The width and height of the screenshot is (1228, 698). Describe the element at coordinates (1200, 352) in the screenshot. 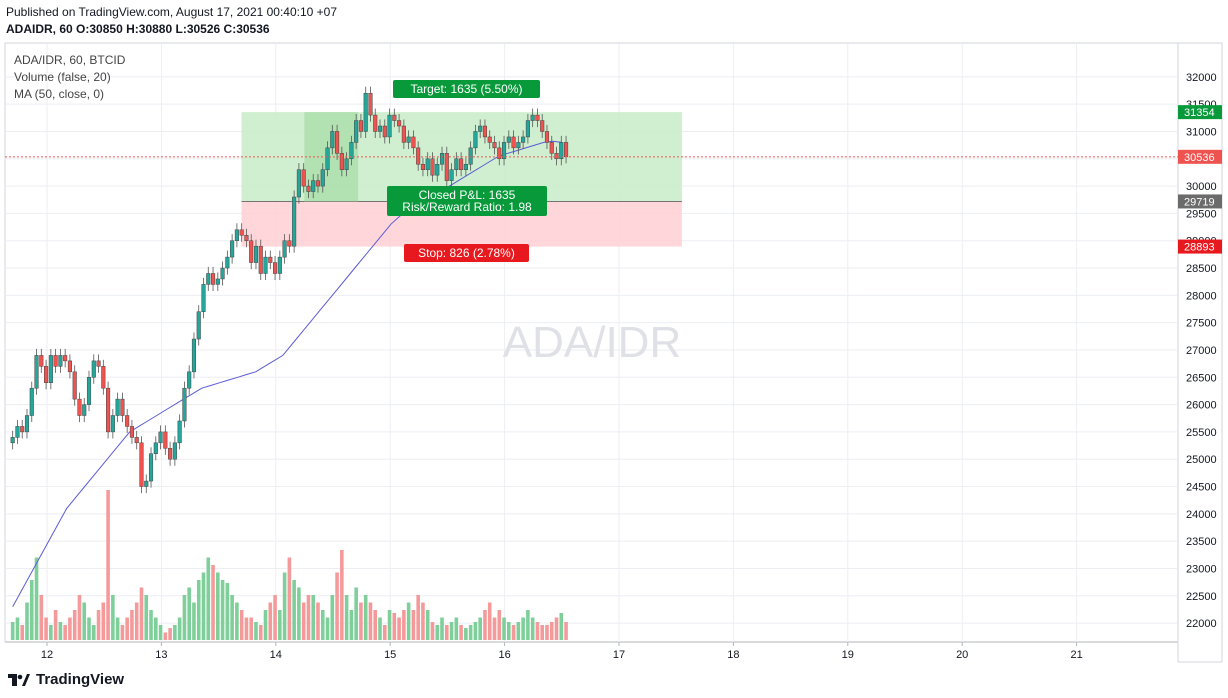

I see `price-axis` at that location.